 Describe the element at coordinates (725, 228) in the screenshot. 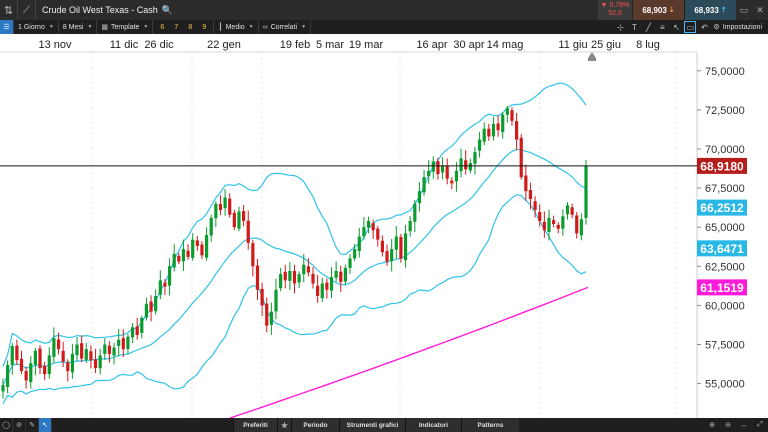

I see `y-tick-label: 65,0000` at that location.